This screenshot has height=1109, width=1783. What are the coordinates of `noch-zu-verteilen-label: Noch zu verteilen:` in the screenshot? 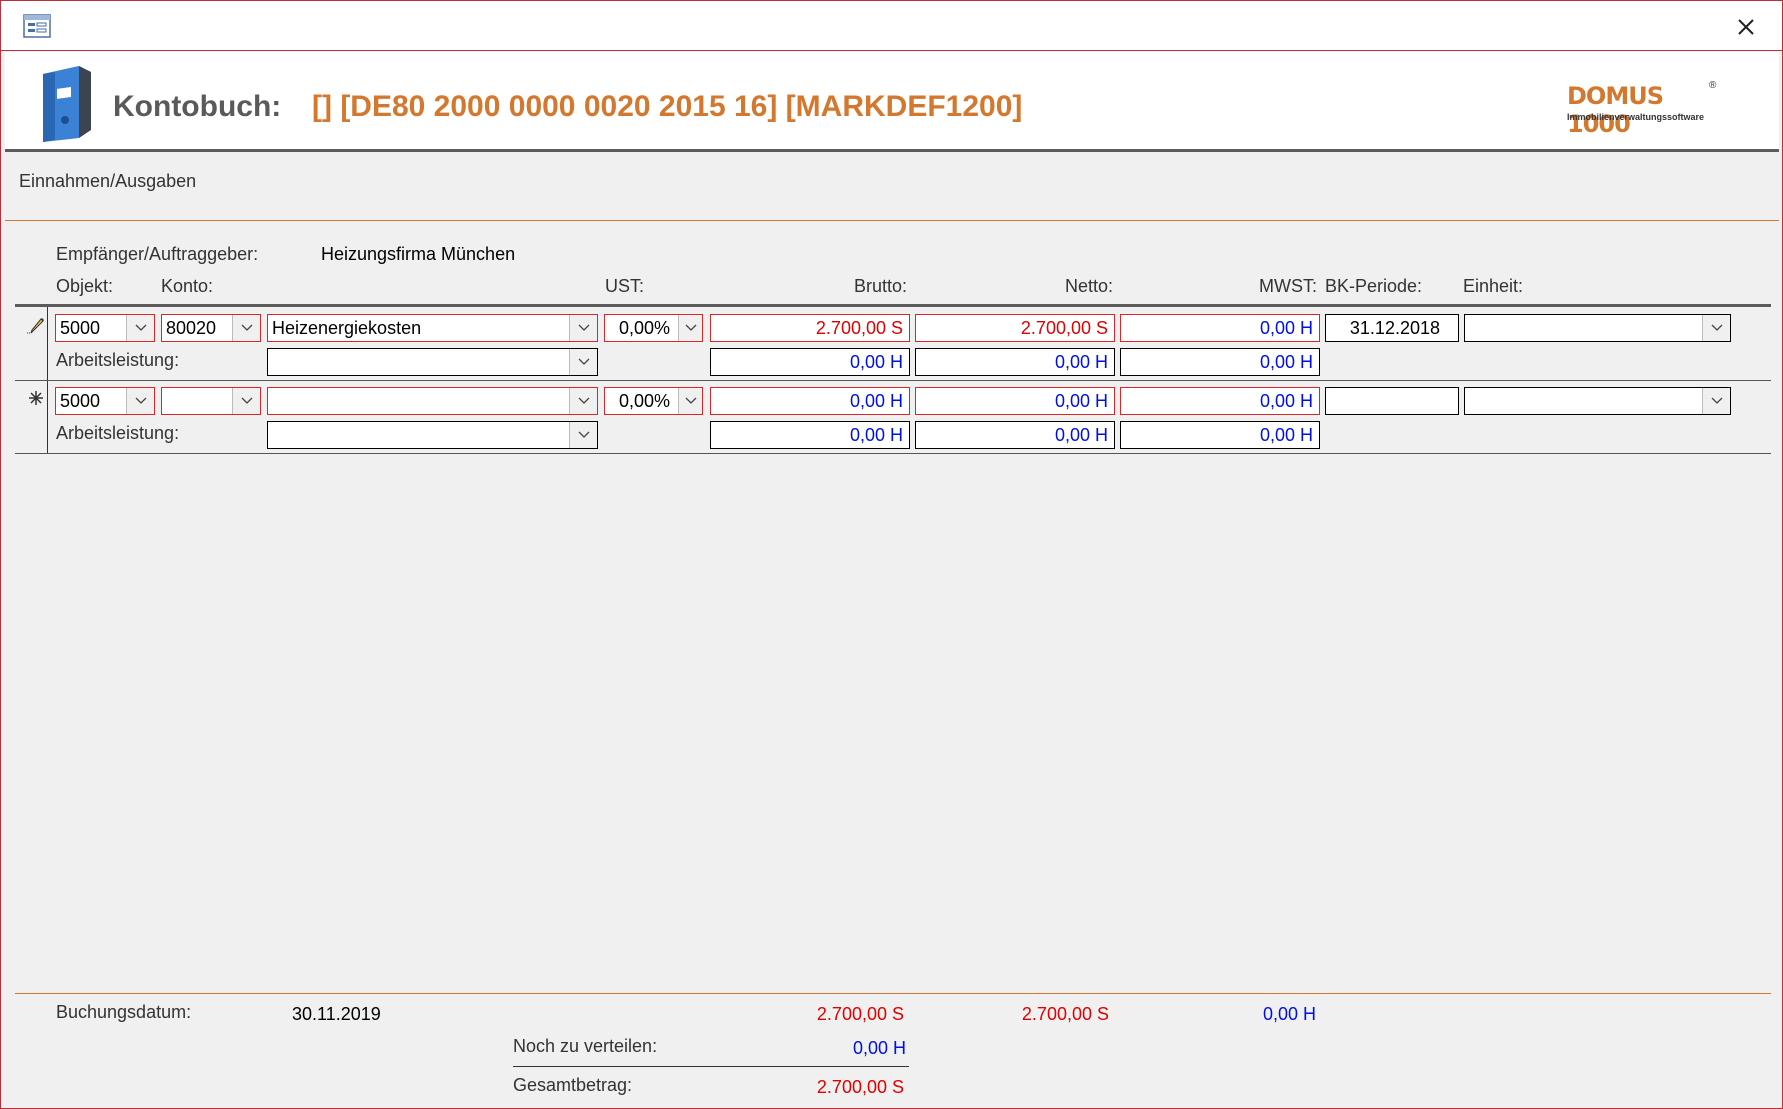 It's located at (585, 1046).